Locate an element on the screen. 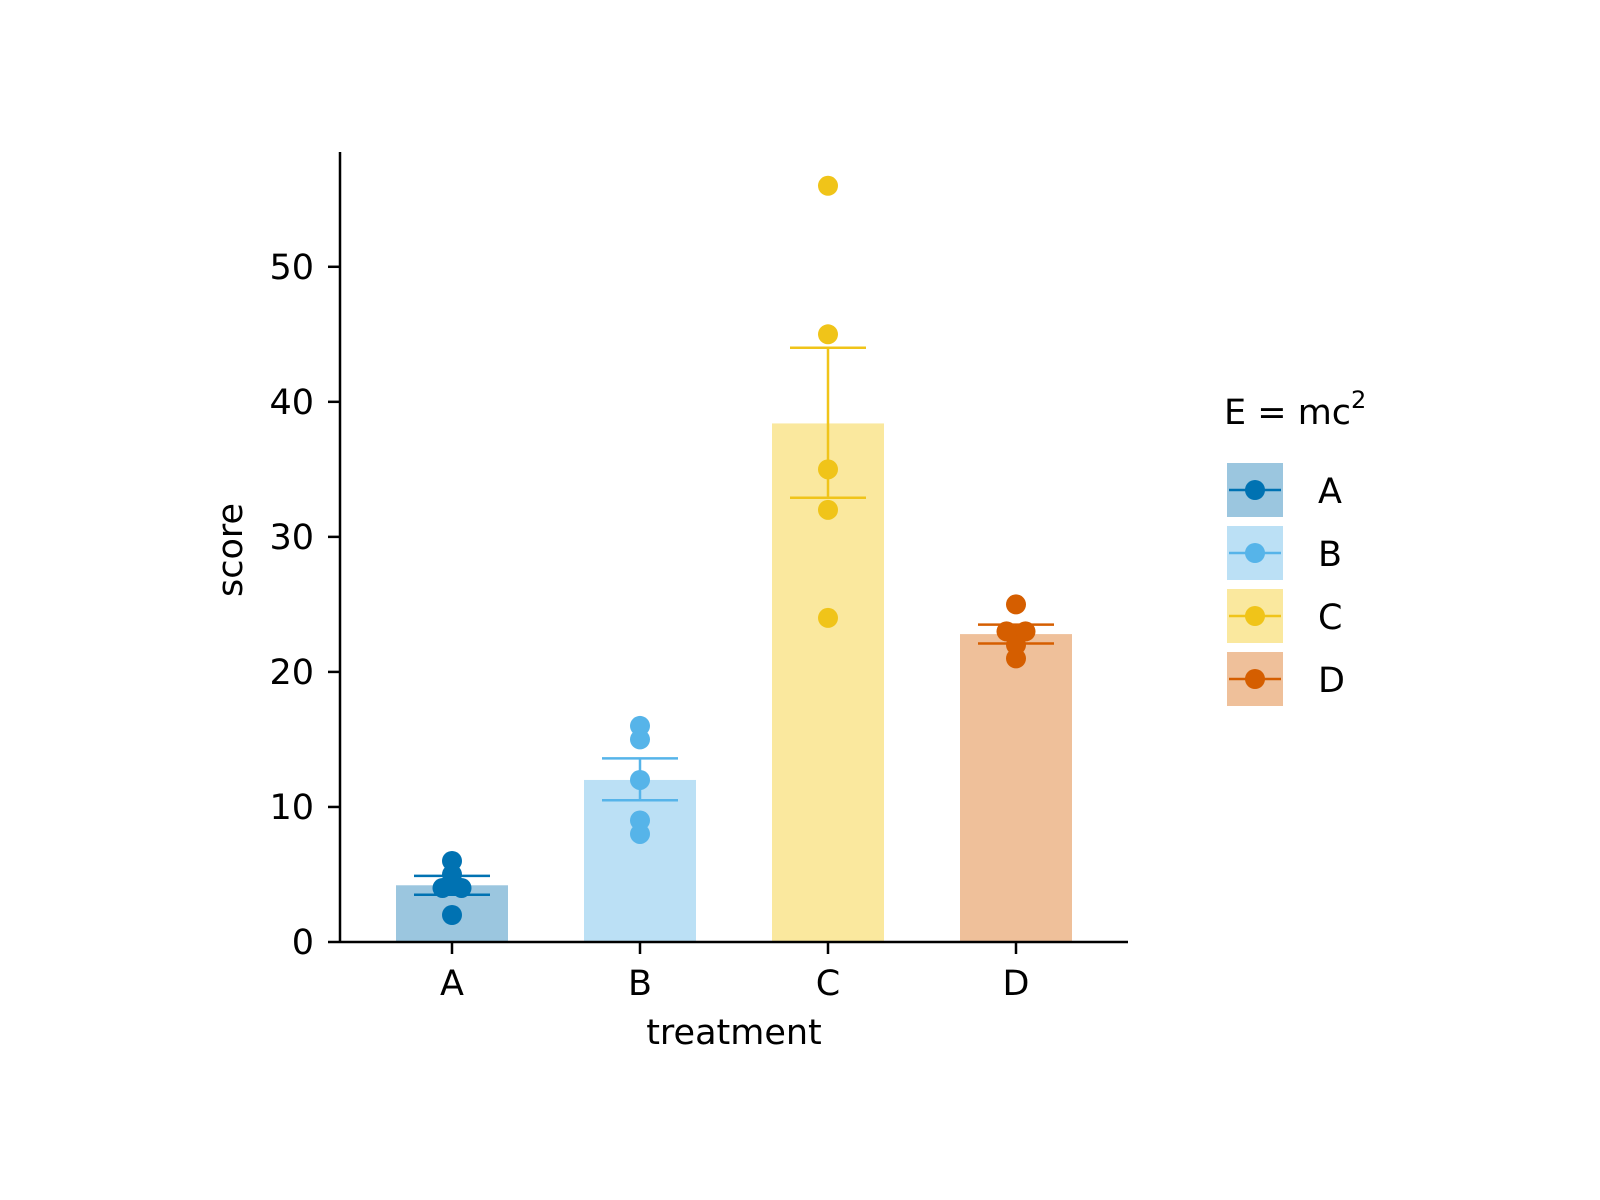  legend-entry-D: D is located at coordinates (1286, 679).